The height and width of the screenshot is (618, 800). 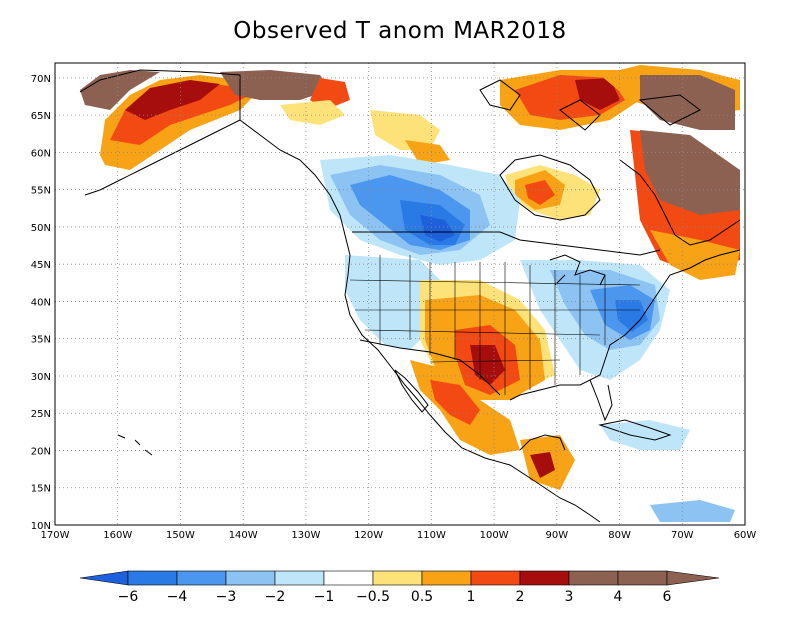 I want to click on lon-tick-label: 120W, so click(x=368, y=535).